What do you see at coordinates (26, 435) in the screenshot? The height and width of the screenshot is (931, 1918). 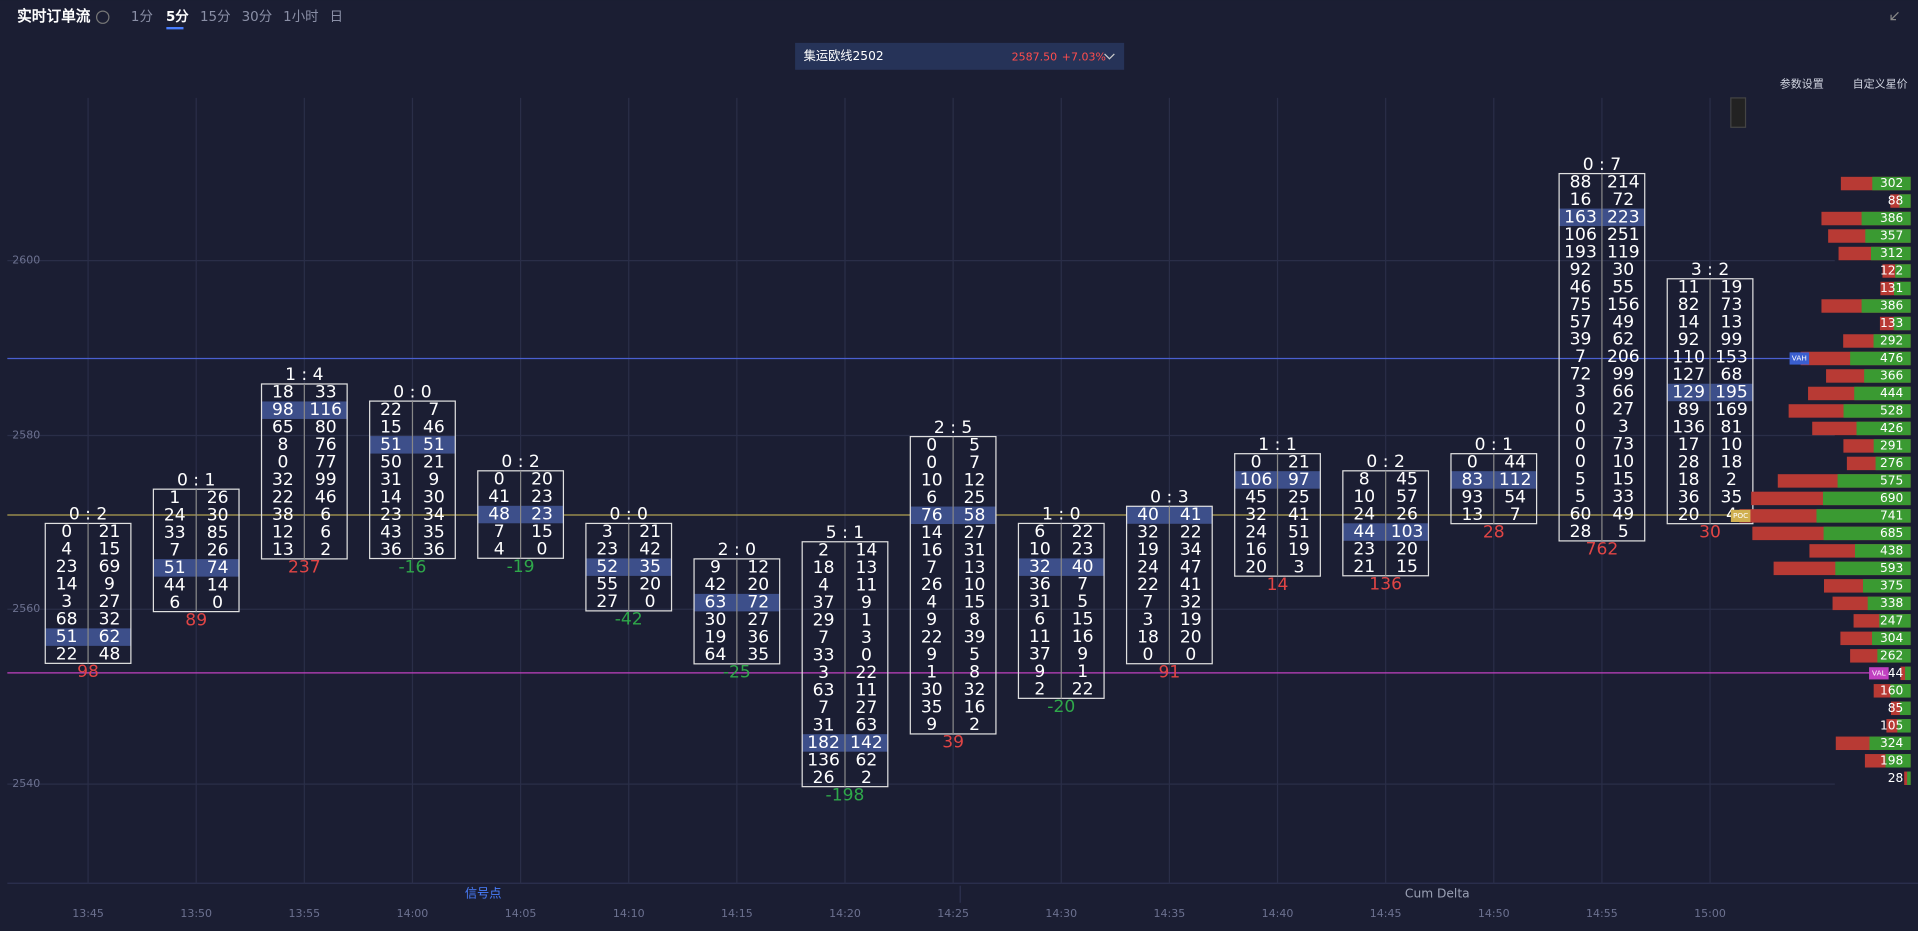 I see `price-label: 2580` at bounding box center [26, 435].